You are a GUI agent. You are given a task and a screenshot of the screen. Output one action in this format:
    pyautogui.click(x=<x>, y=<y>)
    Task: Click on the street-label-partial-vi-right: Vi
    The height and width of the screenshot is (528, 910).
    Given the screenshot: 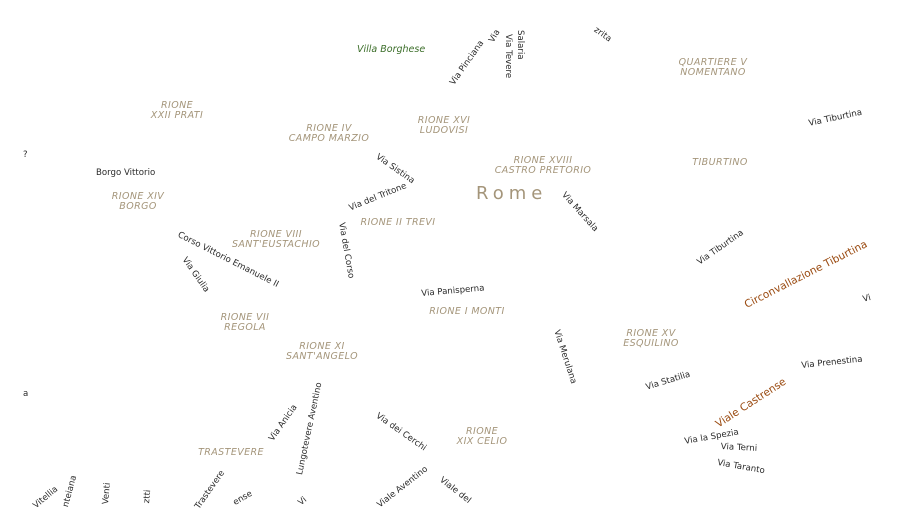 What is the action you would take?
    pyautogui.click(x=867, y=298)
    